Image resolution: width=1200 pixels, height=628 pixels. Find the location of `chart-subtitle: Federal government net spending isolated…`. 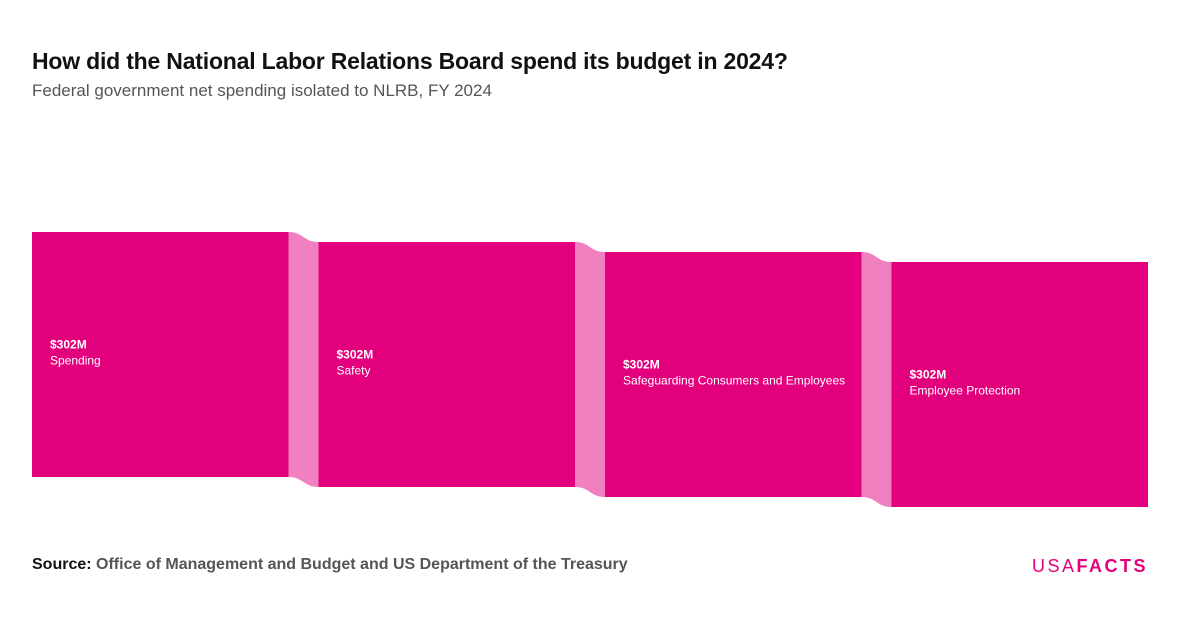

chart-subtitle: Federal government net spending isolated… is located at coordinates (262, 90).